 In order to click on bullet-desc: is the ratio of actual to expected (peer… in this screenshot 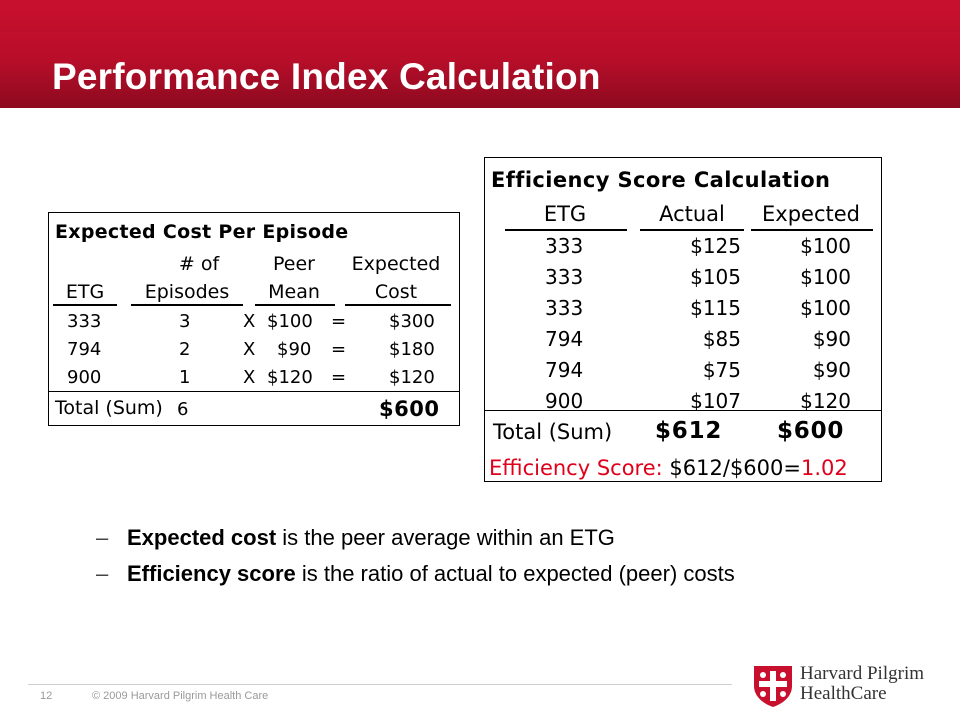, I will do `click(515, 573)`.